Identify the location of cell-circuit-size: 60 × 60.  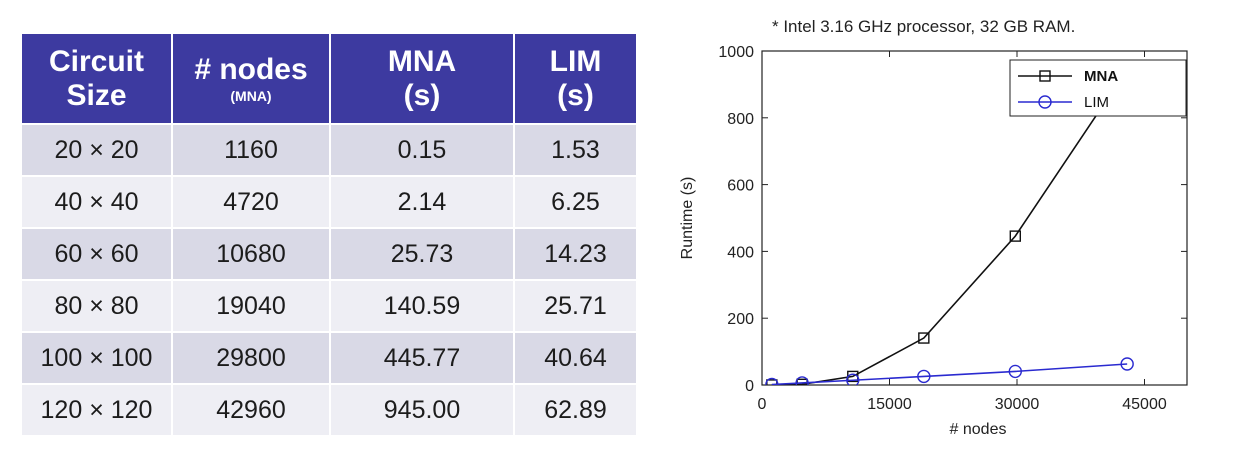
(97, 254).